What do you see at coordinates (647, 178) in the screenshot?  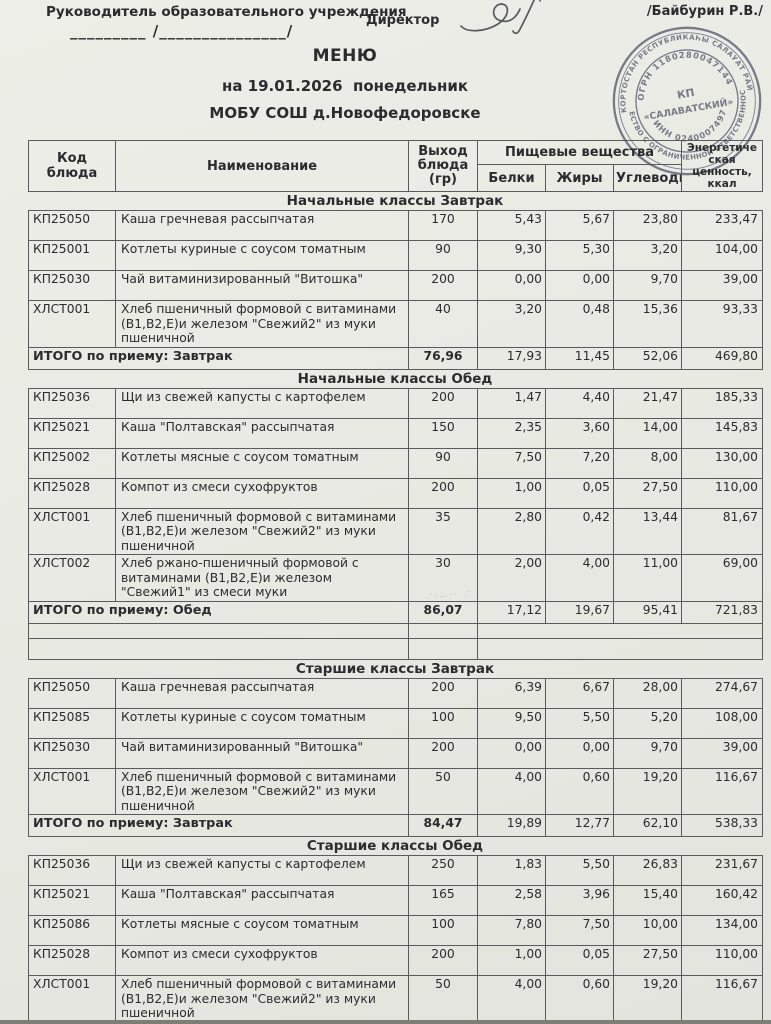 I see `col-header-carbs: Углеводы` at bounding box center [647, 178].